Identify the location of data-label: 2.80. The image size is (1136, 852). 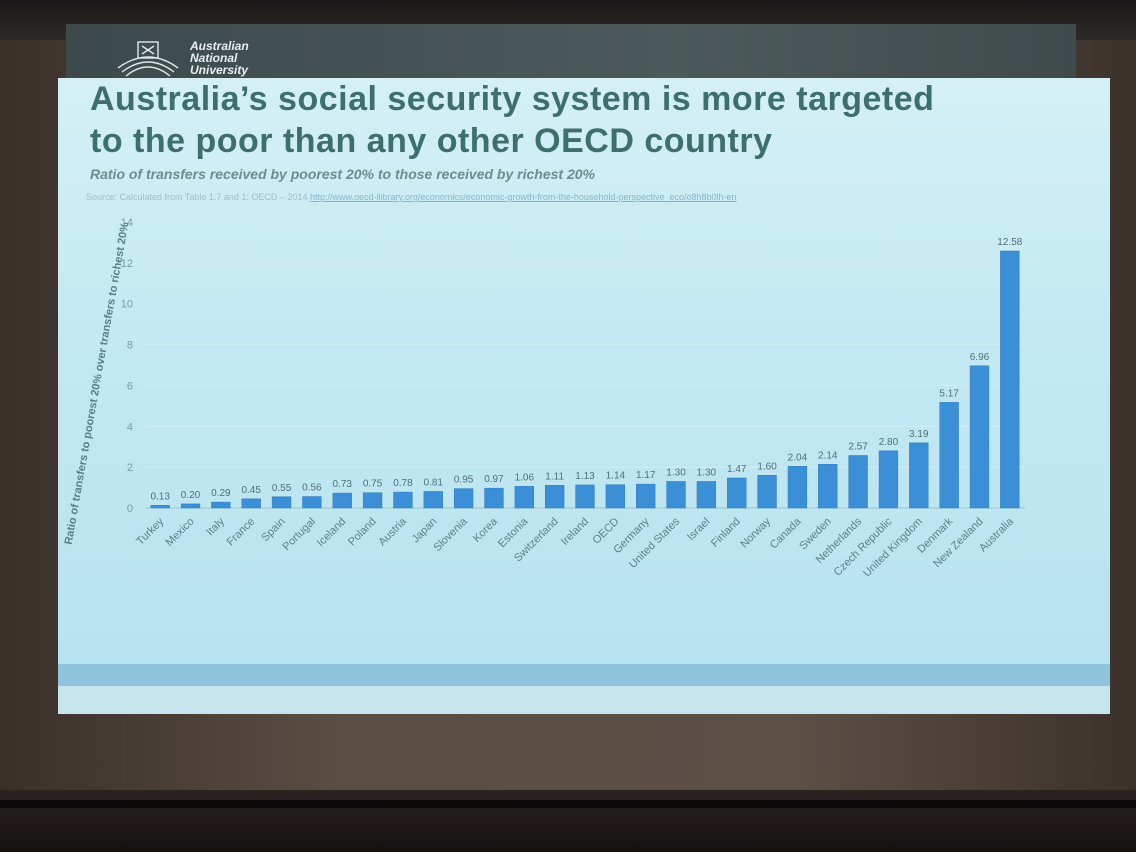
(889, 442).